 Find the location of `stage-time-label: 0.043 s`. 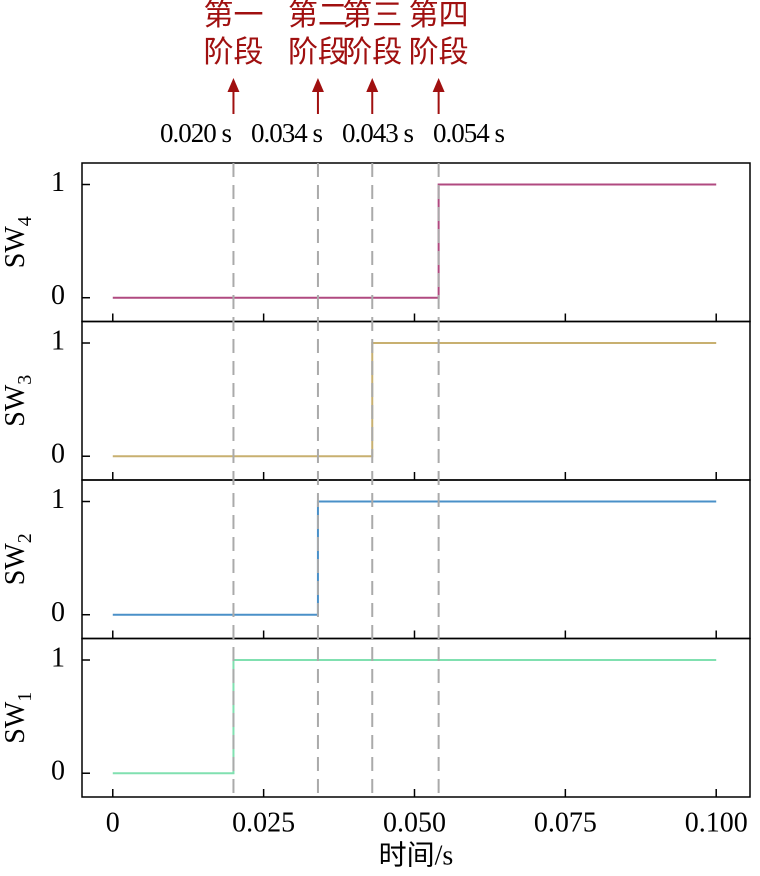

stage-time-label: 0.043 s is located at coordinates (378, 133).